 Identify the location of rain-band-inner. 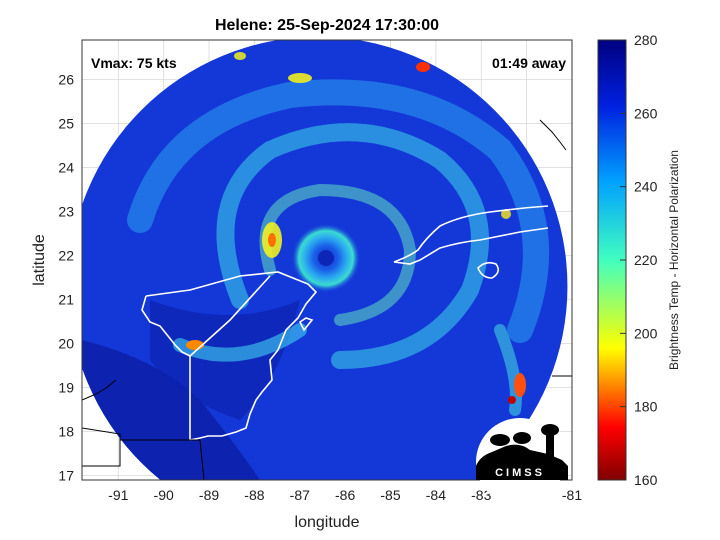
(338, 254).